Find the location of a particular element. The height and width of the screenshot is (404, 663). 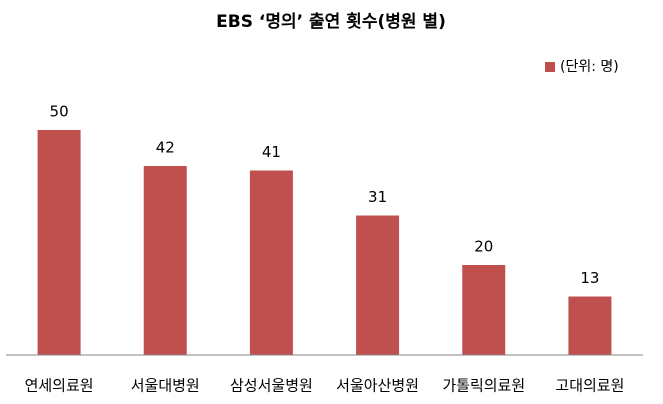

data-label: 20 is located at coordinates (483, 247).